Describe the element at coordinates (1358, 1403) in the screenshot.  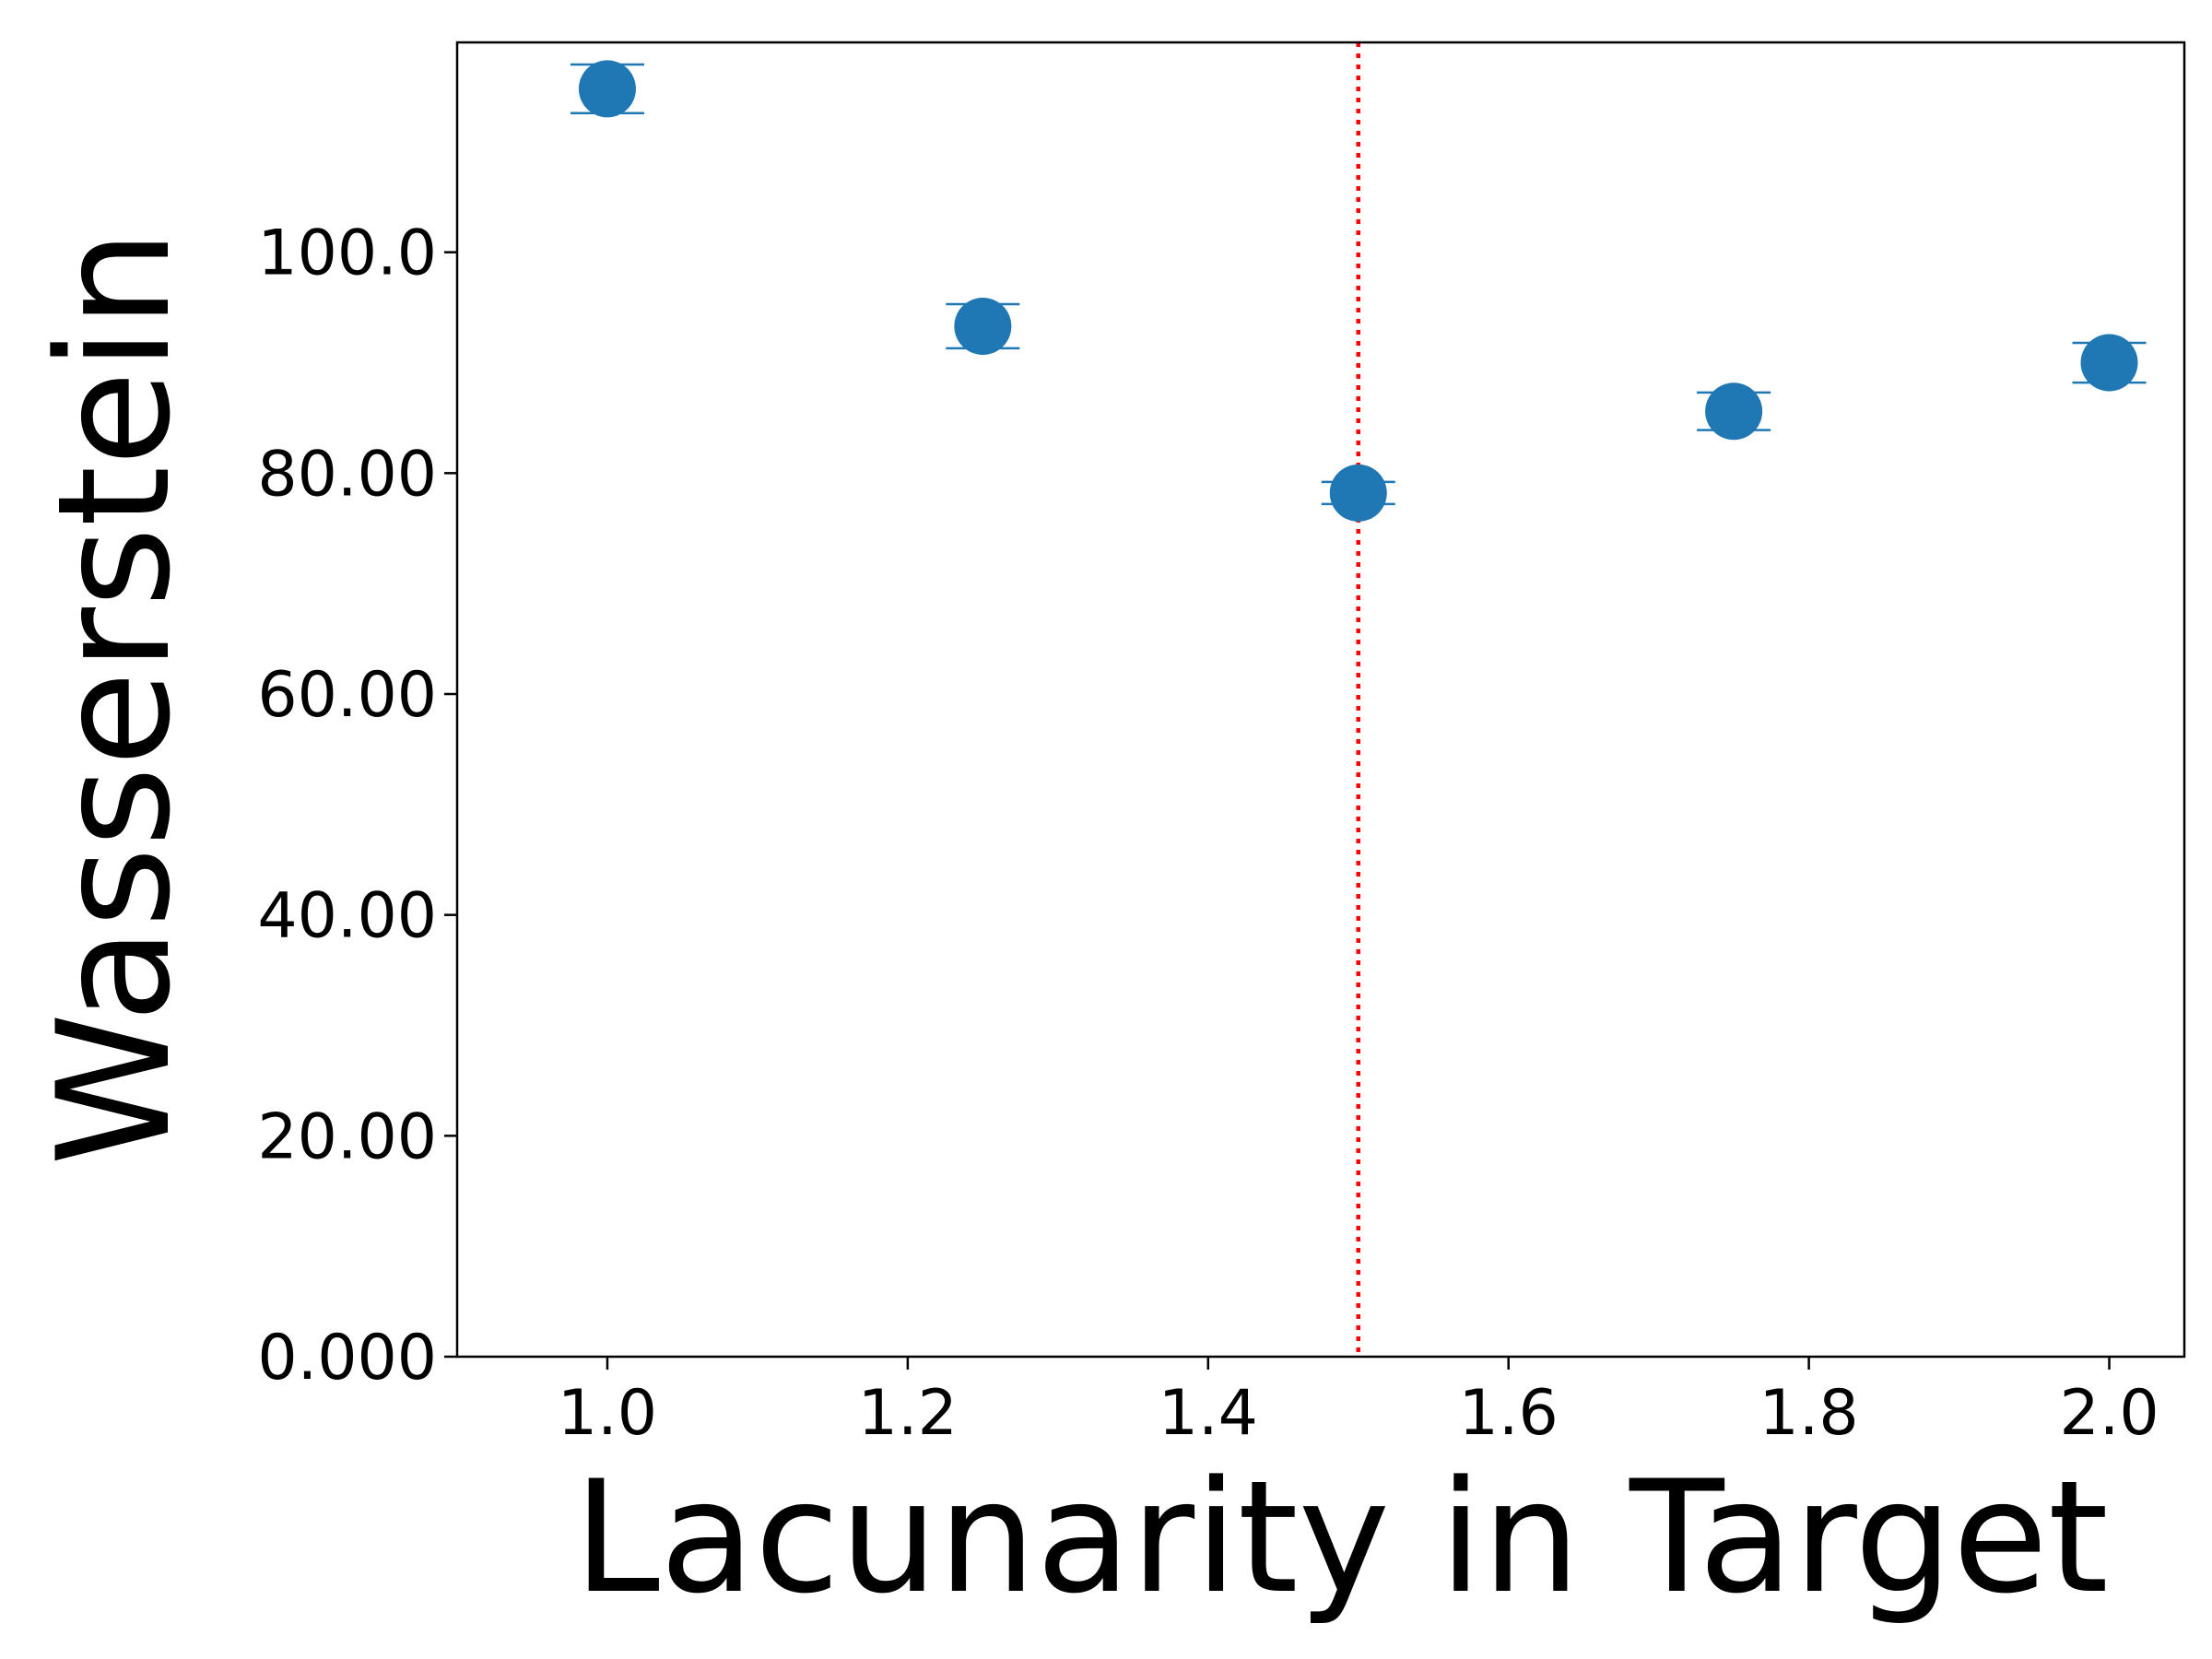
I see `x-axis: 1.0 1.2 1.4 1.6 1.8 2.0` at that location.